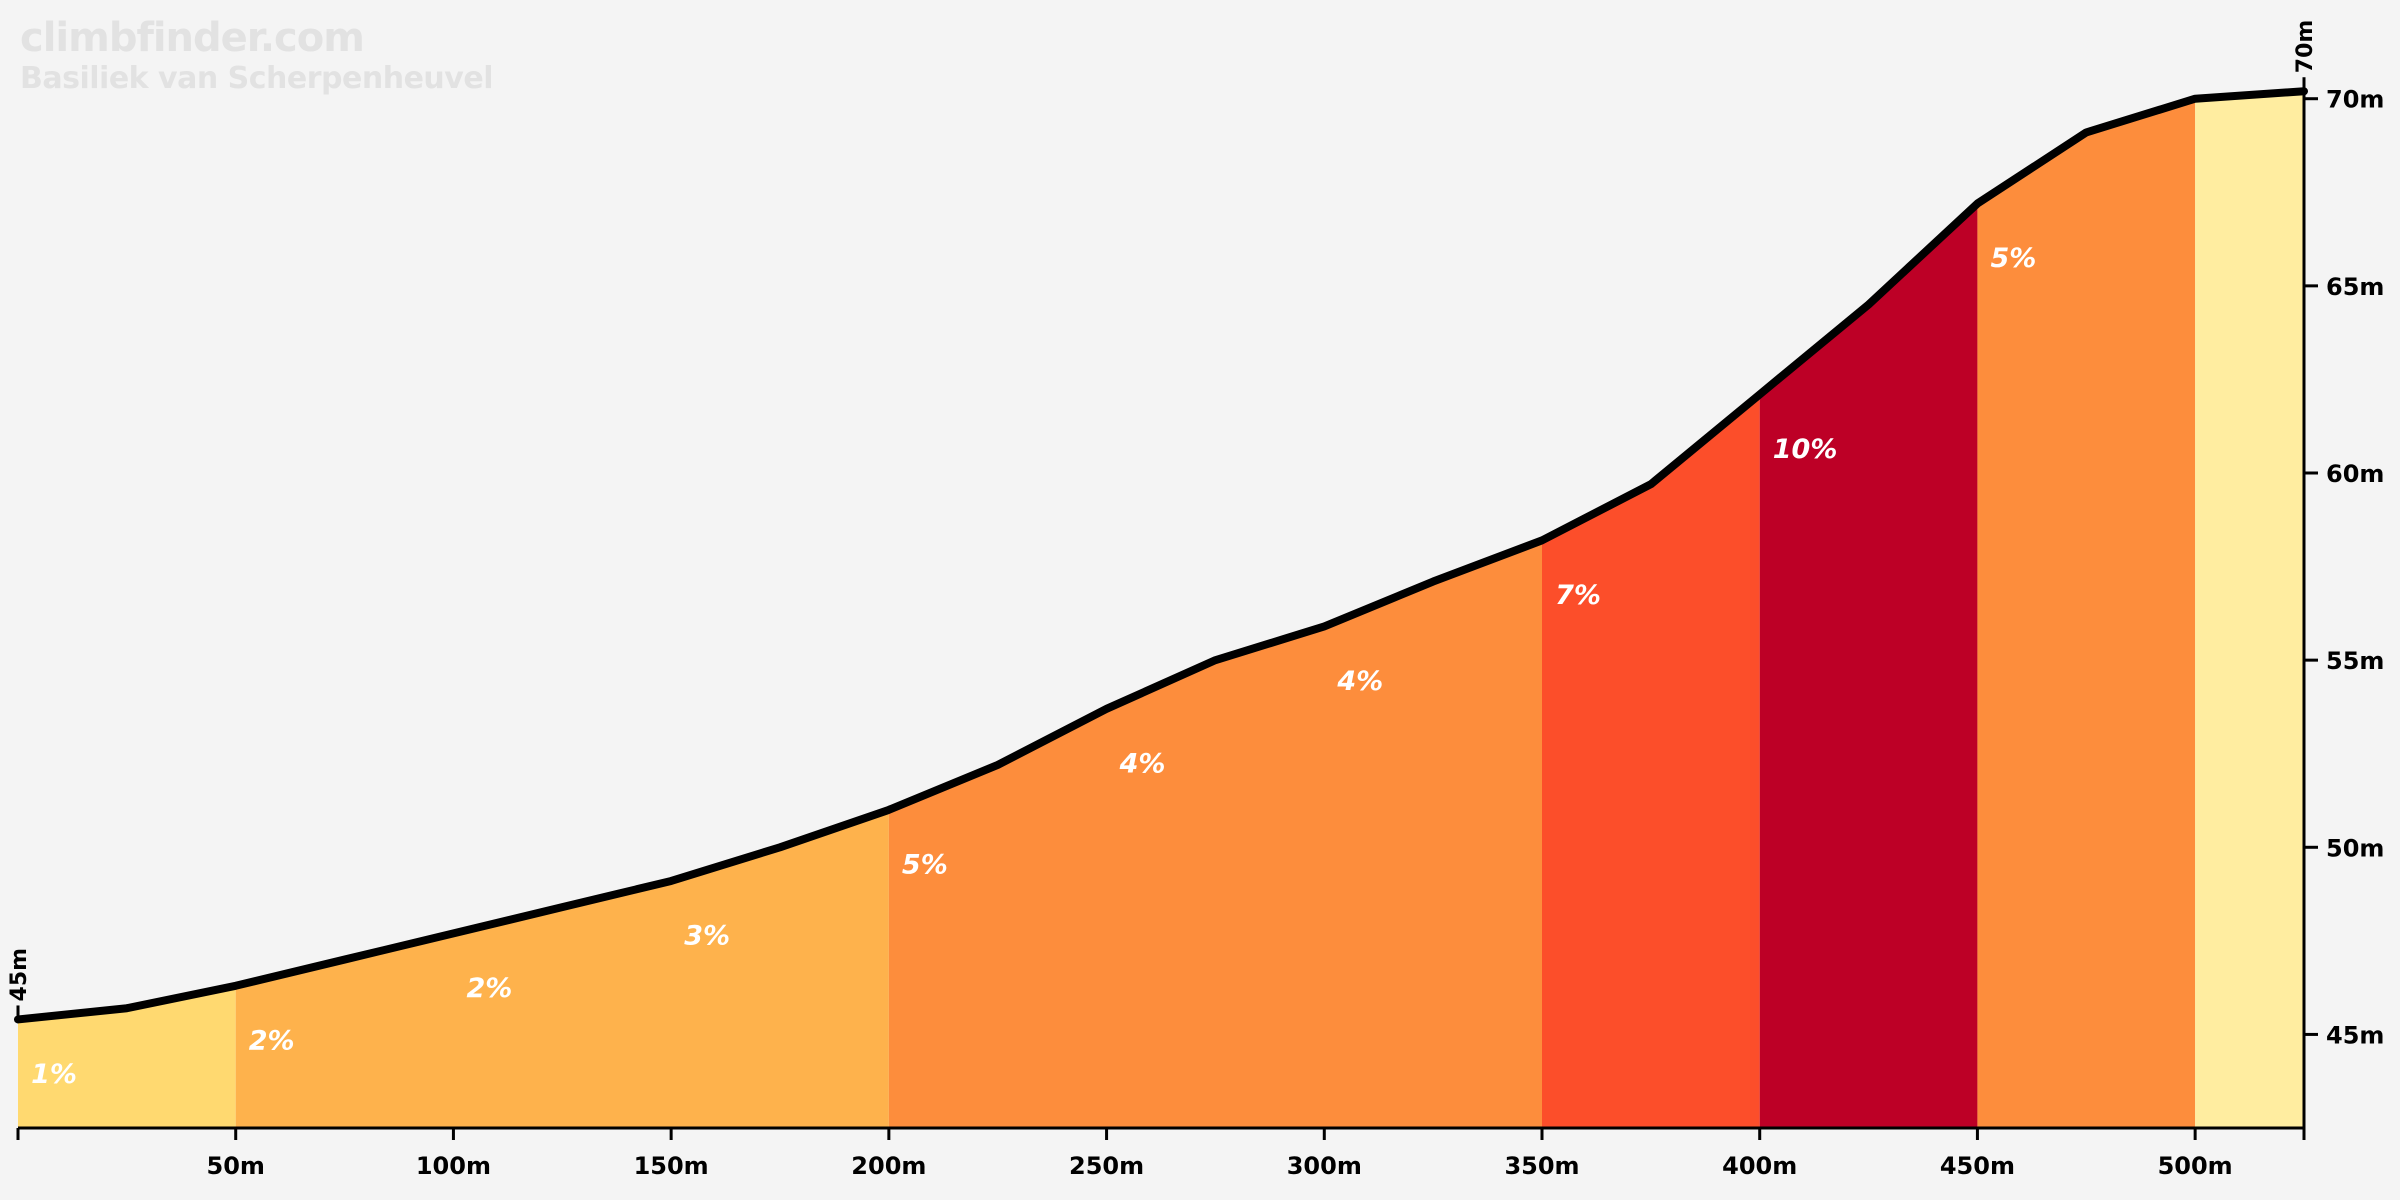 This screenshot has width=2400, height=1200. Describe the element at coordinates (2355, 100) in the screenshot. I see `y-tick-label: 70m` at that location.